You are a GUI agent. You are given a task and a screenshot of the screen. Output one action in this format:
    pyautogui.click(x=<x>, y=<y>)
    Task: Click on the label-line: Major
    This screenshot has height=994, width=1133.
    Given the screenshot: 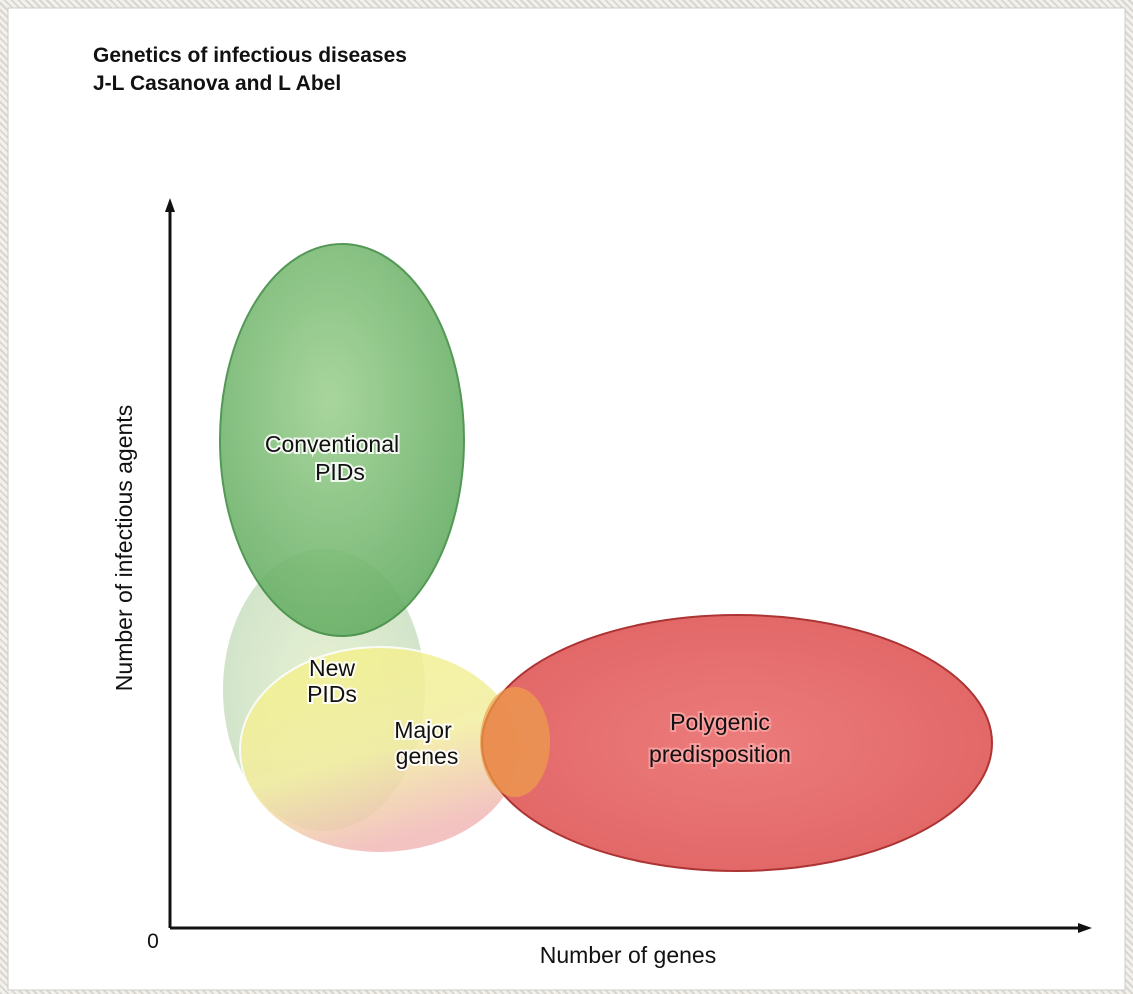 What is the action you would take?
    pyautogui.click(x=423, y=730)
    